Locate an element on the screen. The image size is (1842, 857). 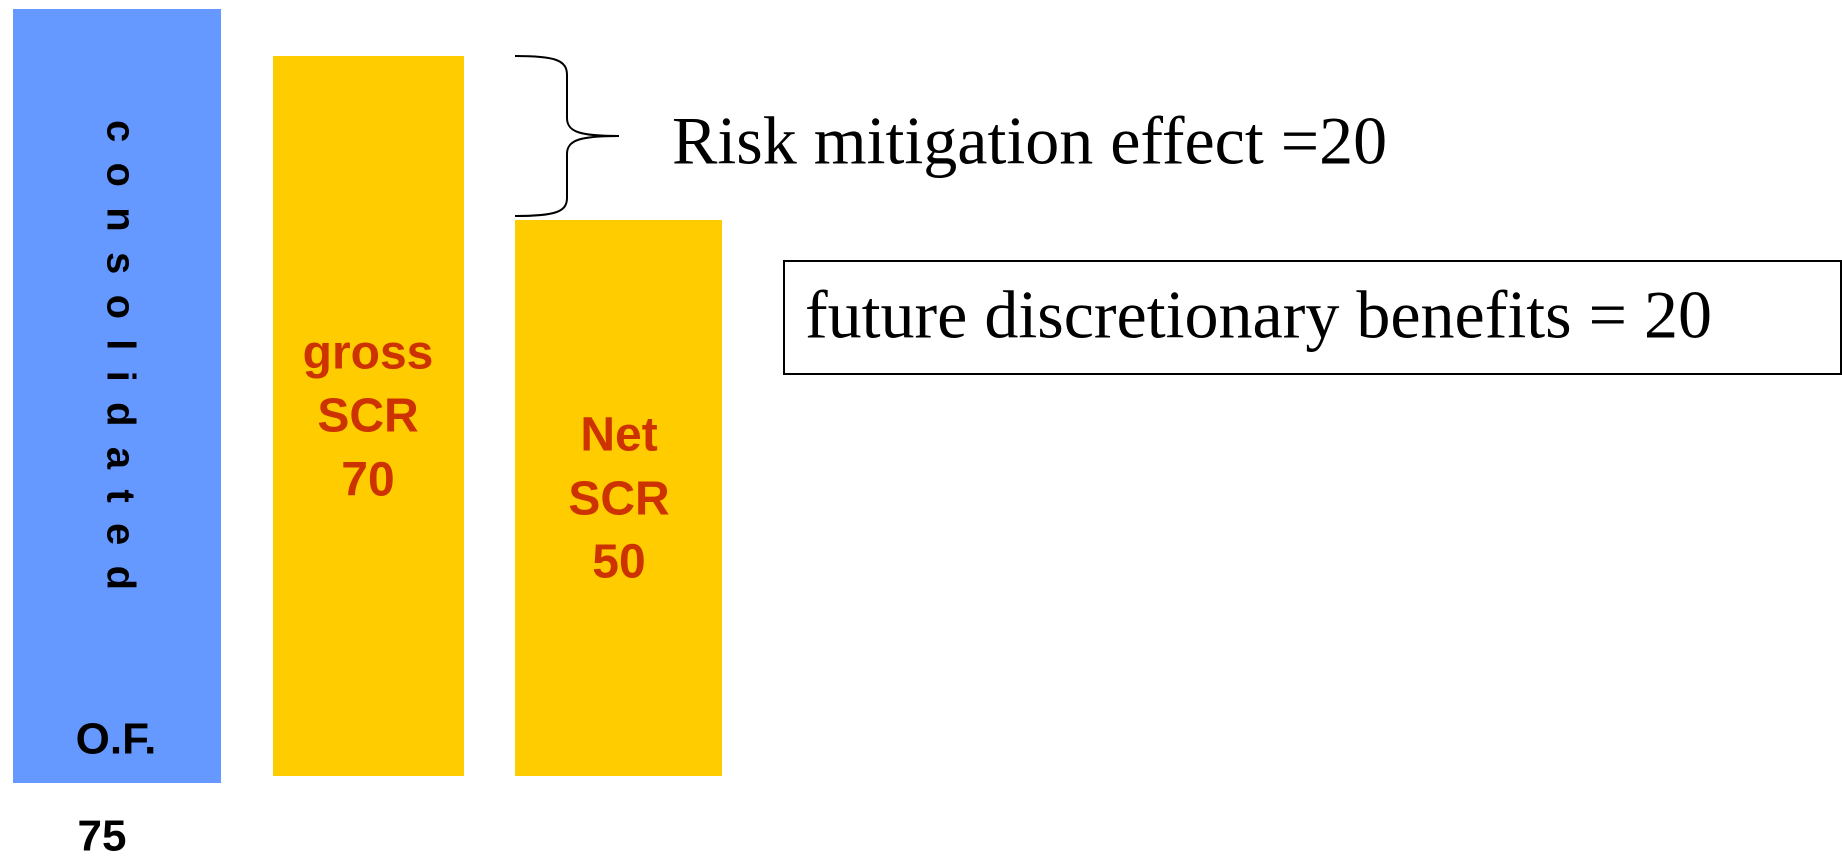
net-line: SCR is located at coordinates (618, 499).